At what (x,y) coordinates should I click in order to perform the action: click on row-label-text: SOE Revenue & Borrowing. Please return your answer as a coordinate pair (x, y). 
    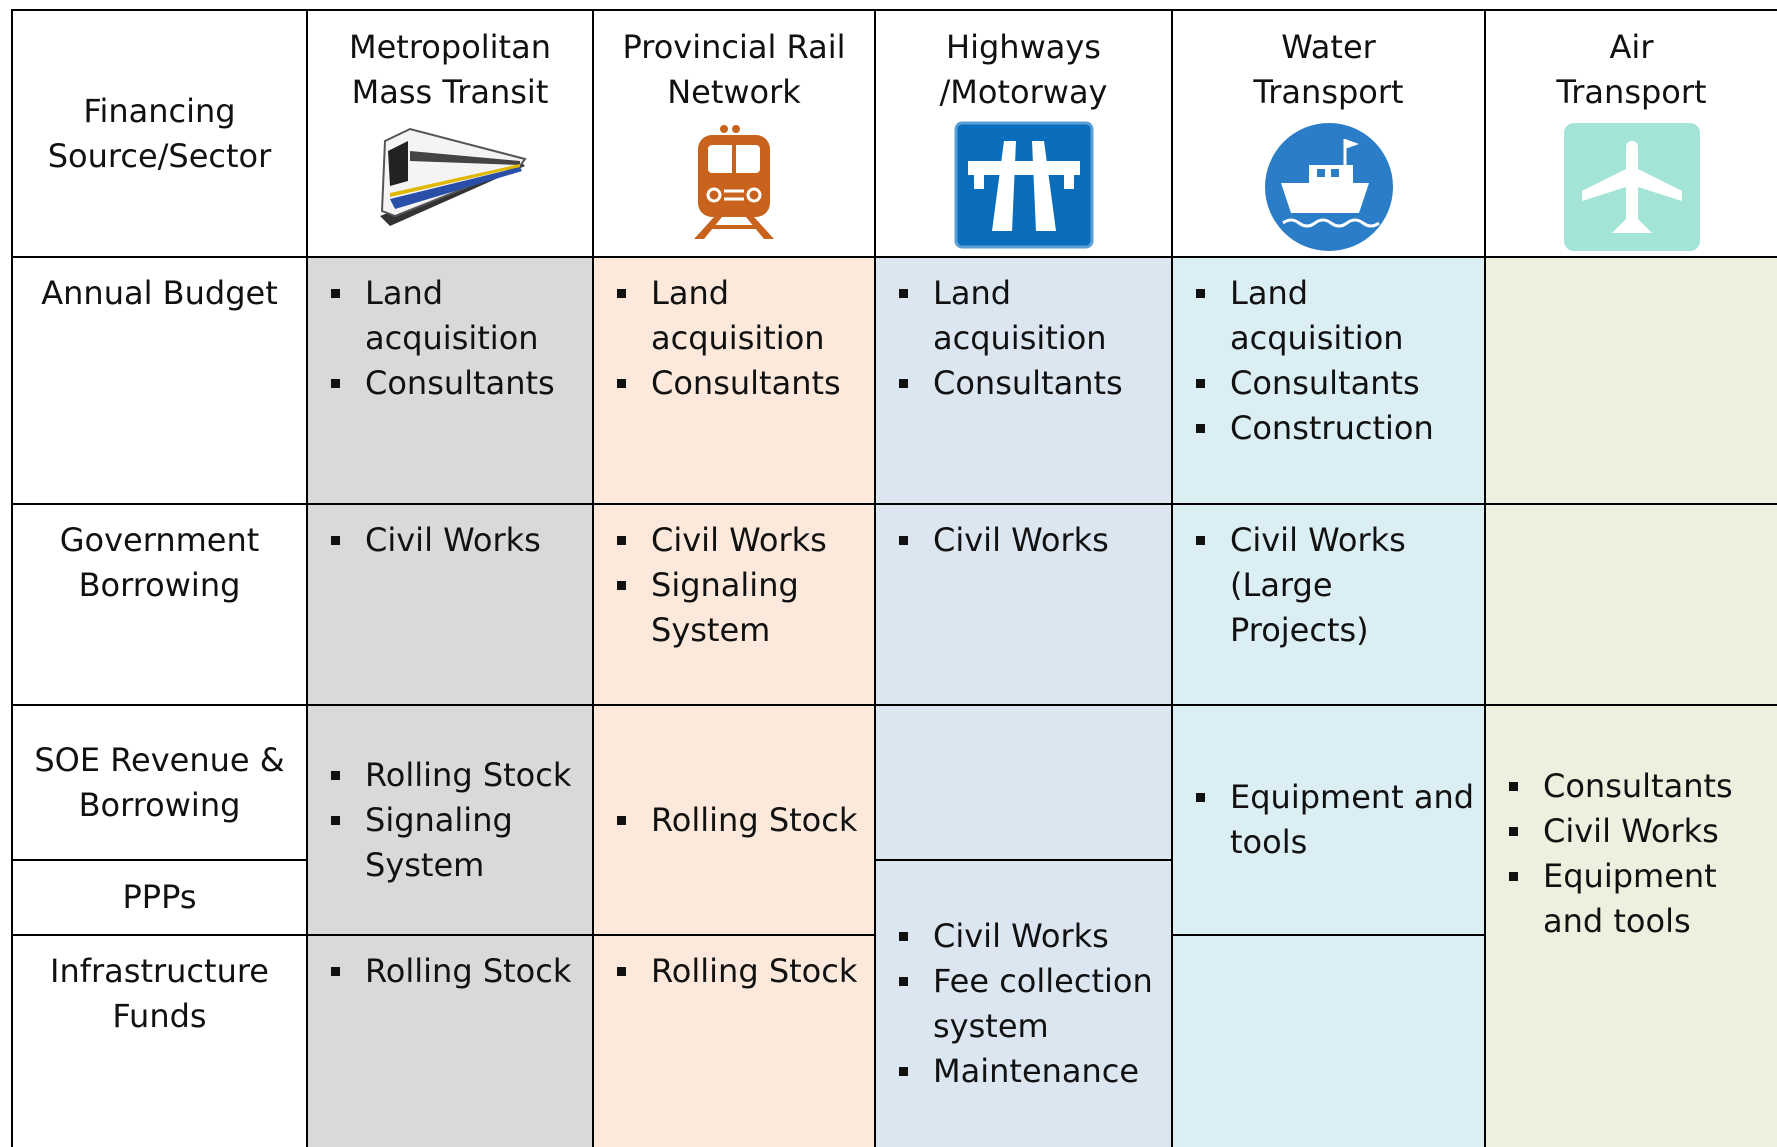
    Looking at the image, I should click on (159, 782).